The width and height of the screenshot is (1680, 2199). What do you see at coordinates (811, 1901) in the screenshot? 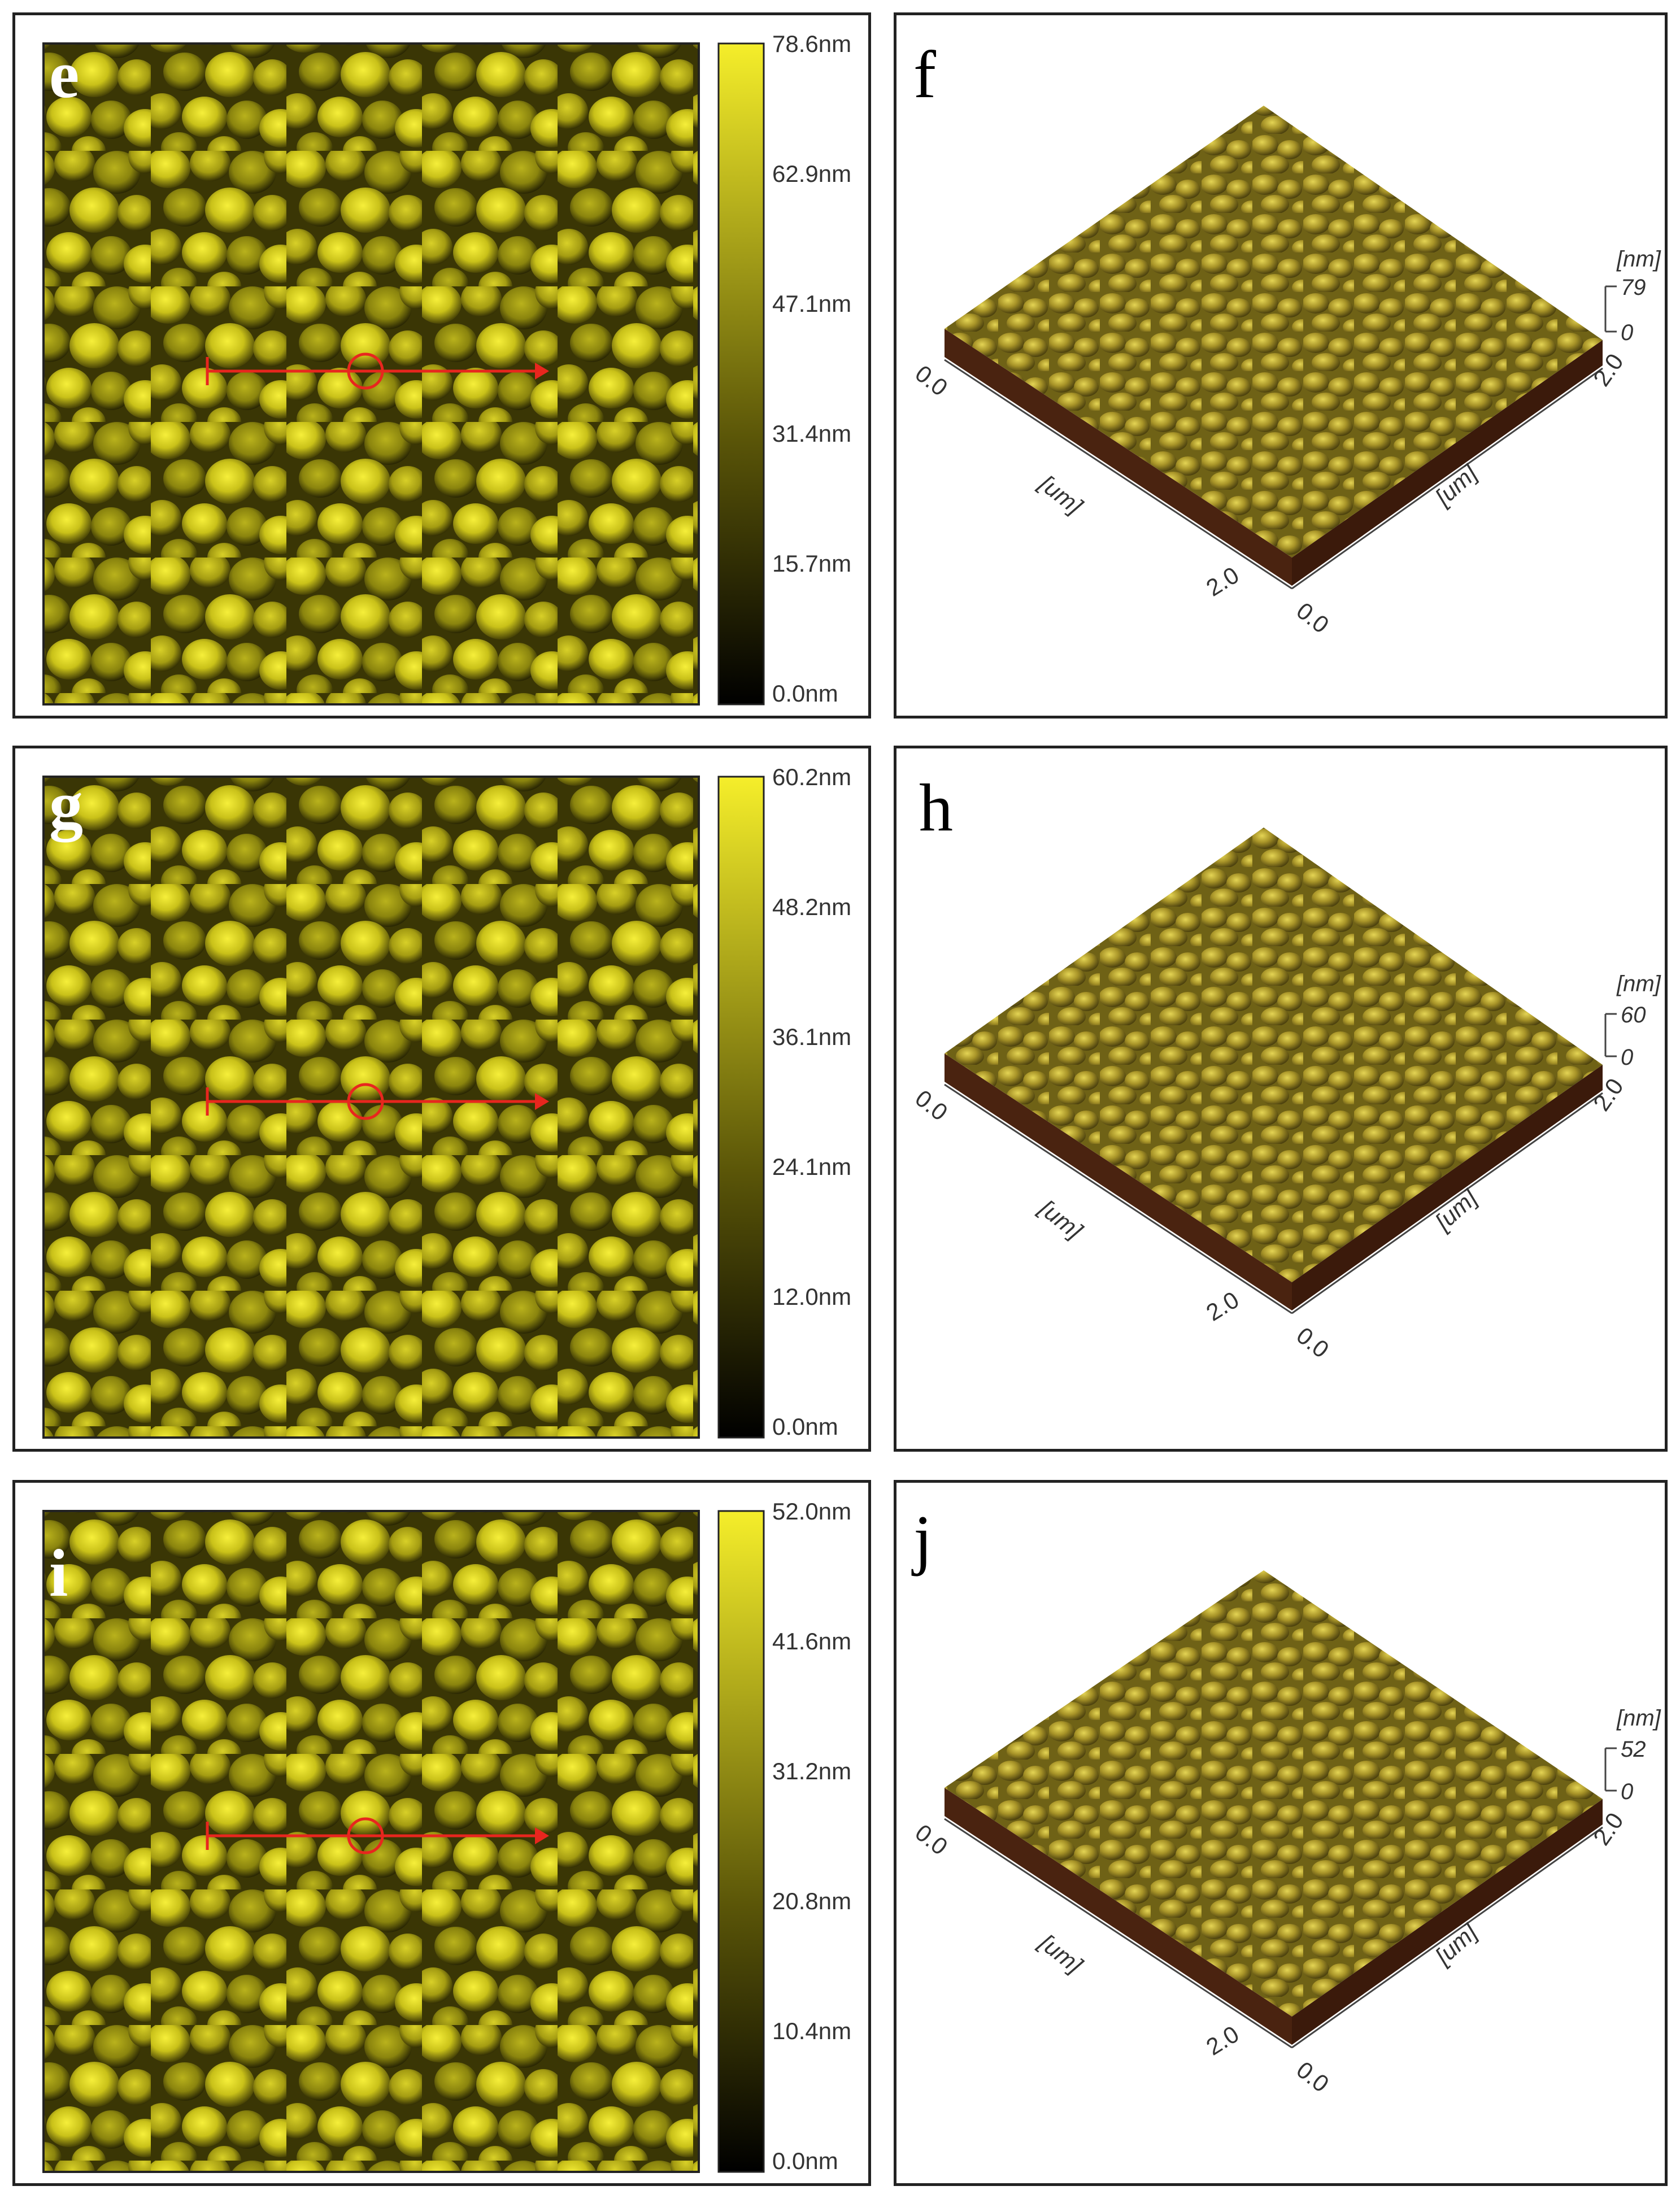
I see `colorbar-tick: 20.8nm` at bounding box center [811, 1901].